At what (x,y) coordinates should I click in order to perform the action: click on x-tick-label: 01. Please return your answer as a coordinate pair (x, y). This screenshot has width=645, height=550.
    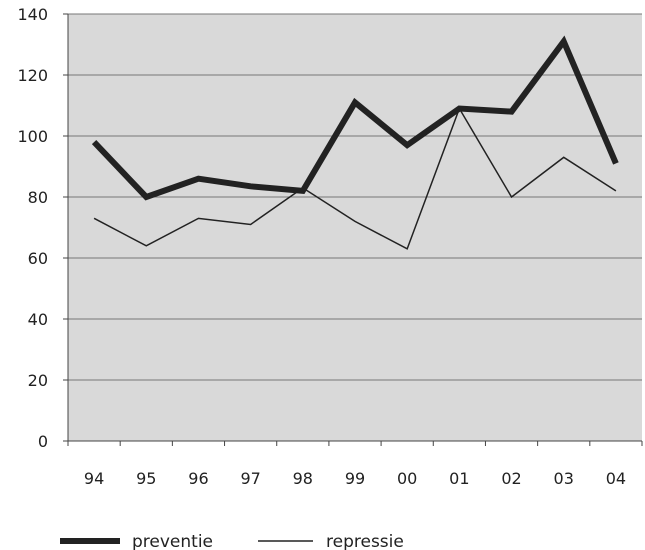
    Looking at the image, I should click on (459, 478).